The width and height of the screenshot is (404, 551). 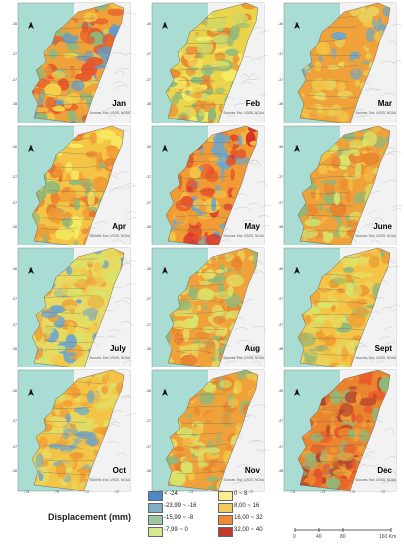 What do you see at coordinates (119, 470) in the screenshot?
I see `month-label: Oct` at bounding box center [119, 470].